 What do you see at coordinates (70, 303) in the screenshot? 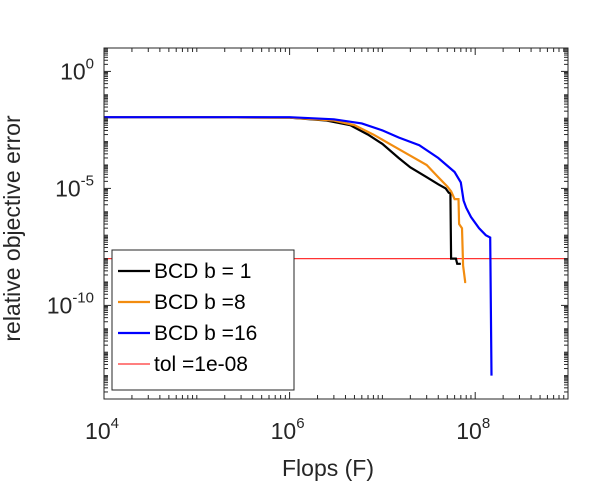
I see `y-tick-label-2: 10⁻¹⁰` at bounding box center [70, 303].